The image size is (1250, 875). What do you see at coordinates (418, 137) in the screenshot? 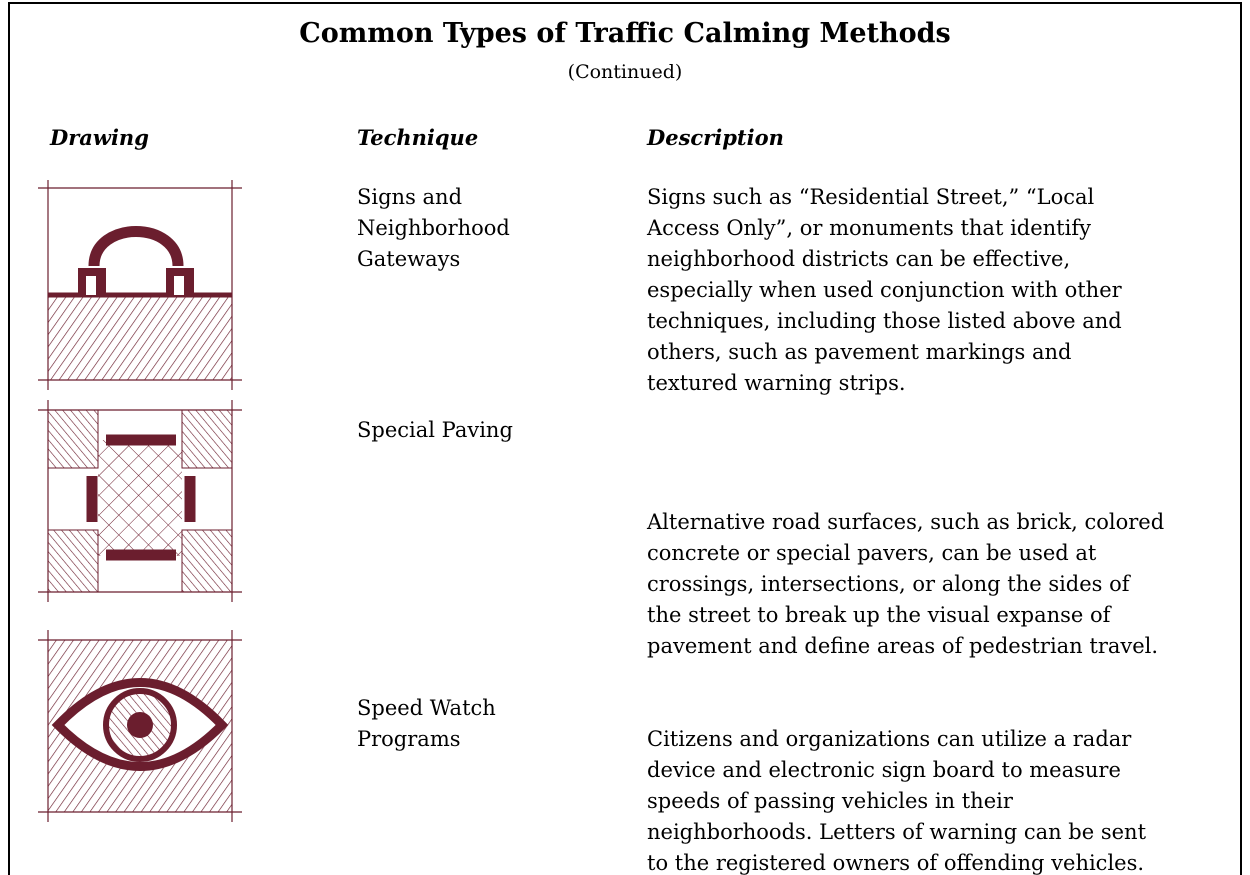
I see `column-header: Technique` at bounding box center [418, 137].